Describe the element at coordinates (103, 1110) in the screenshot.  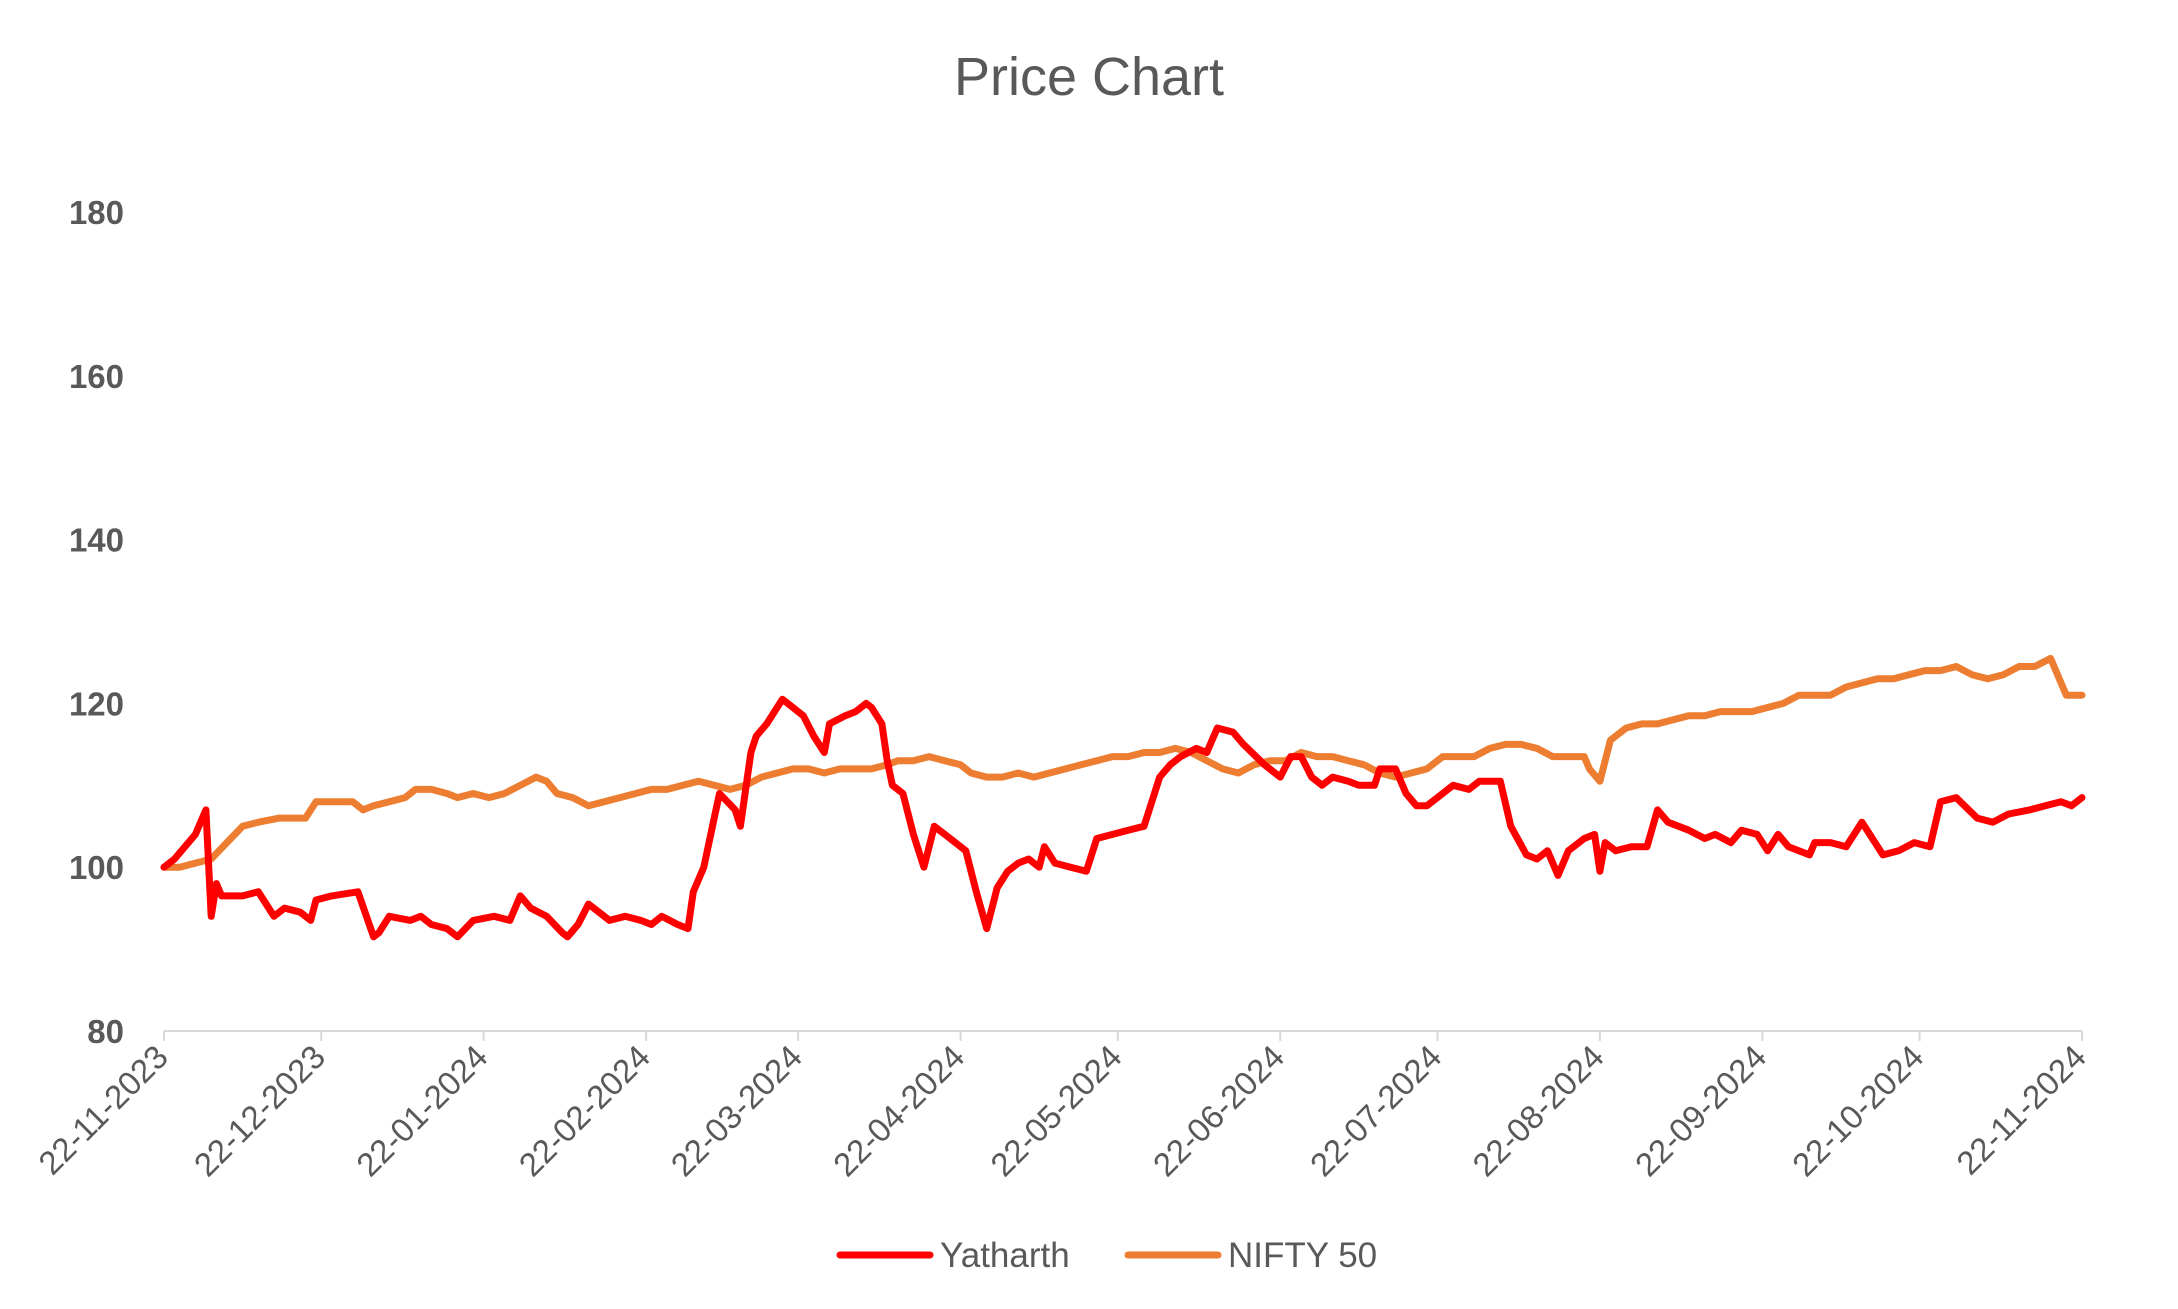
I see `x-tick-label: 22-11-2023` at that location.